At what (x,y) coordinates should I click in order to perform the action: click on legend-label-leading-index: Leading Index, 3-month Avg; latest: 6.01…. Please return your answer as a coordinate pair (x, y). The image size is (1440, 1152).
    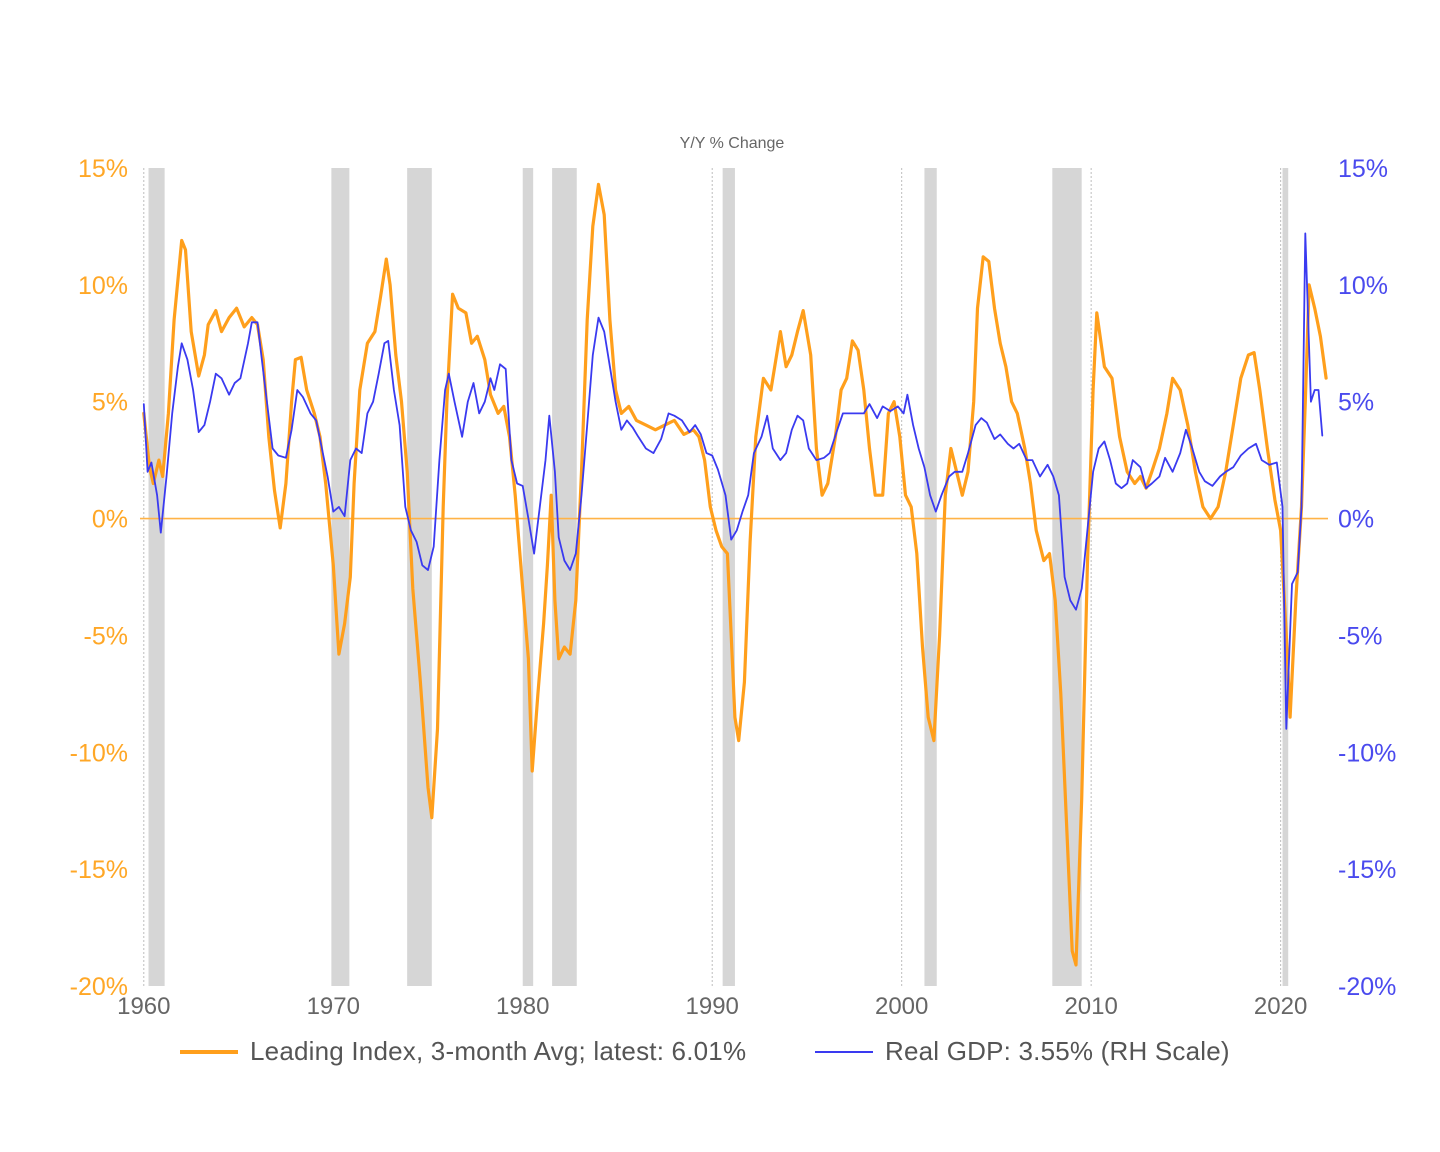
    Looking at the image, I should click on (498, 1051).